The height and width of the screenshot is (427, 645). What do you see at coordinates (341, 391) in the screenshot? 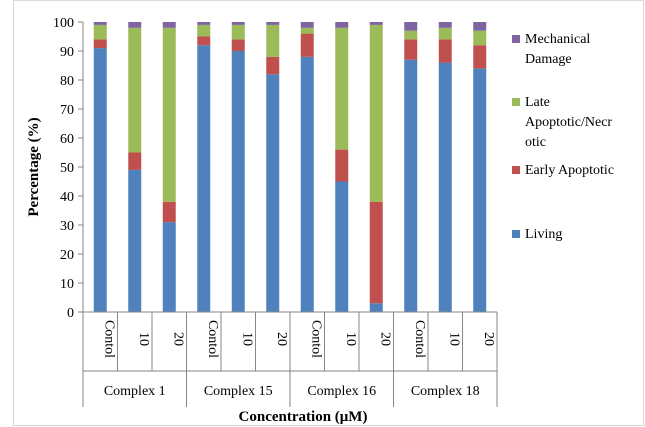
I see `x-group-label: Complex 16` at bounding box center [341, 391].